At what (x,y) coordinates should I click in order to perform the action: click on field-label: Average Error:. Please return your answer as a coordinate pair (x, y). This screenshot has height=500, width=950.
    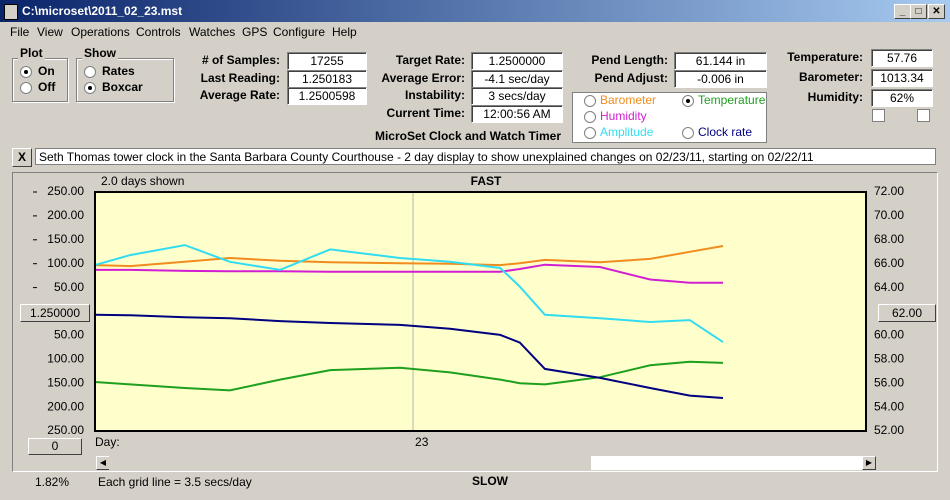
    Looking at the image, I should click on (423, 77).